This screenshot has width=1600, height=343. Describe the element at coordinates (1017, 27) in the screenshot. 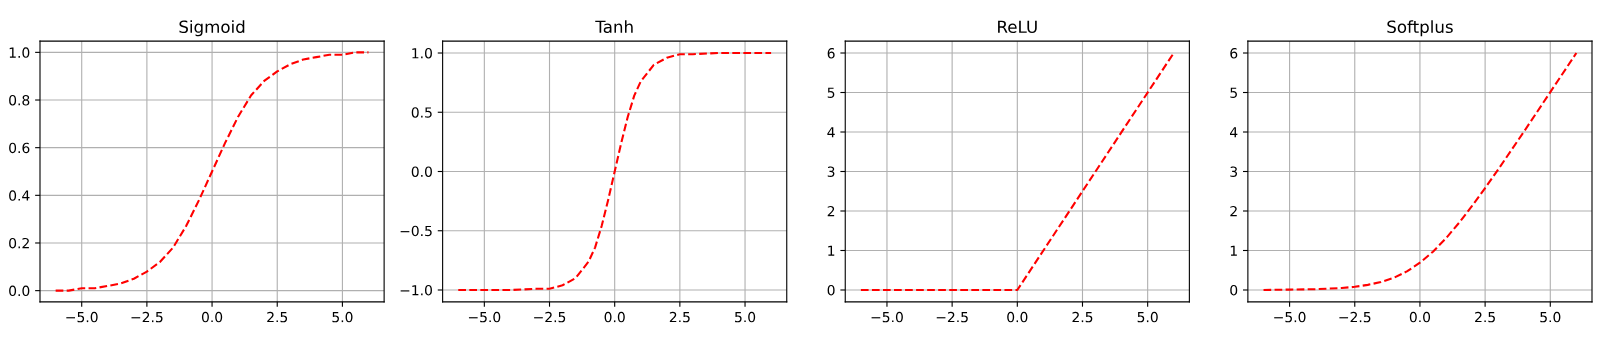

I see `chart-title: ReLU` at that location.